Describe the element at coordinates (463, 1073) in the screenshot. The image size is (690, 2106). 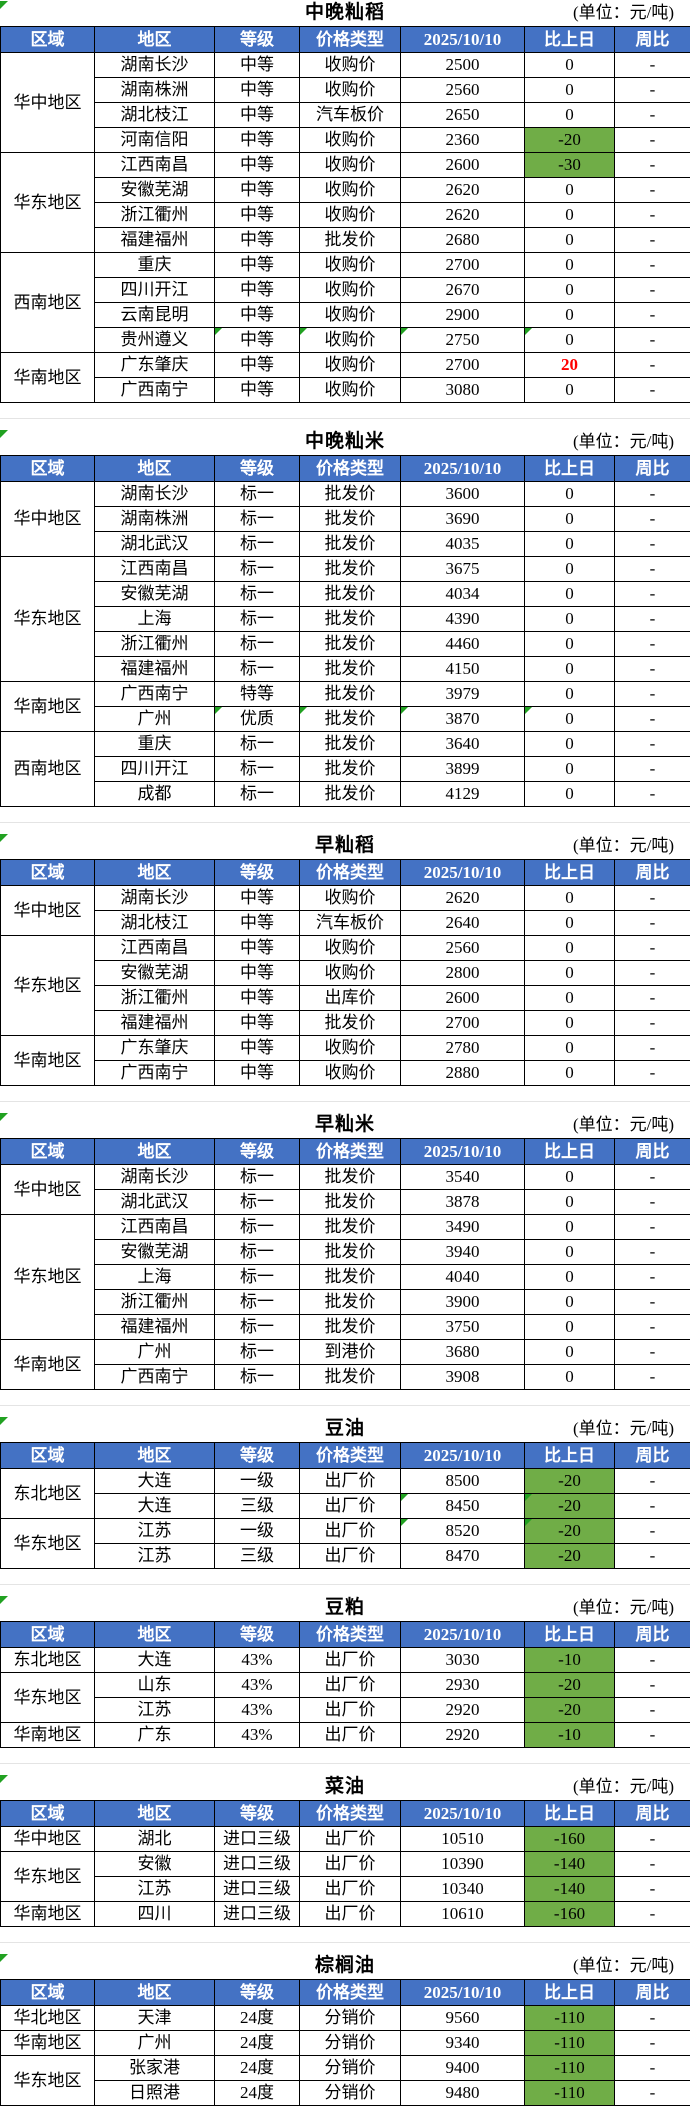
I see `price-cell: 2880` at that location.